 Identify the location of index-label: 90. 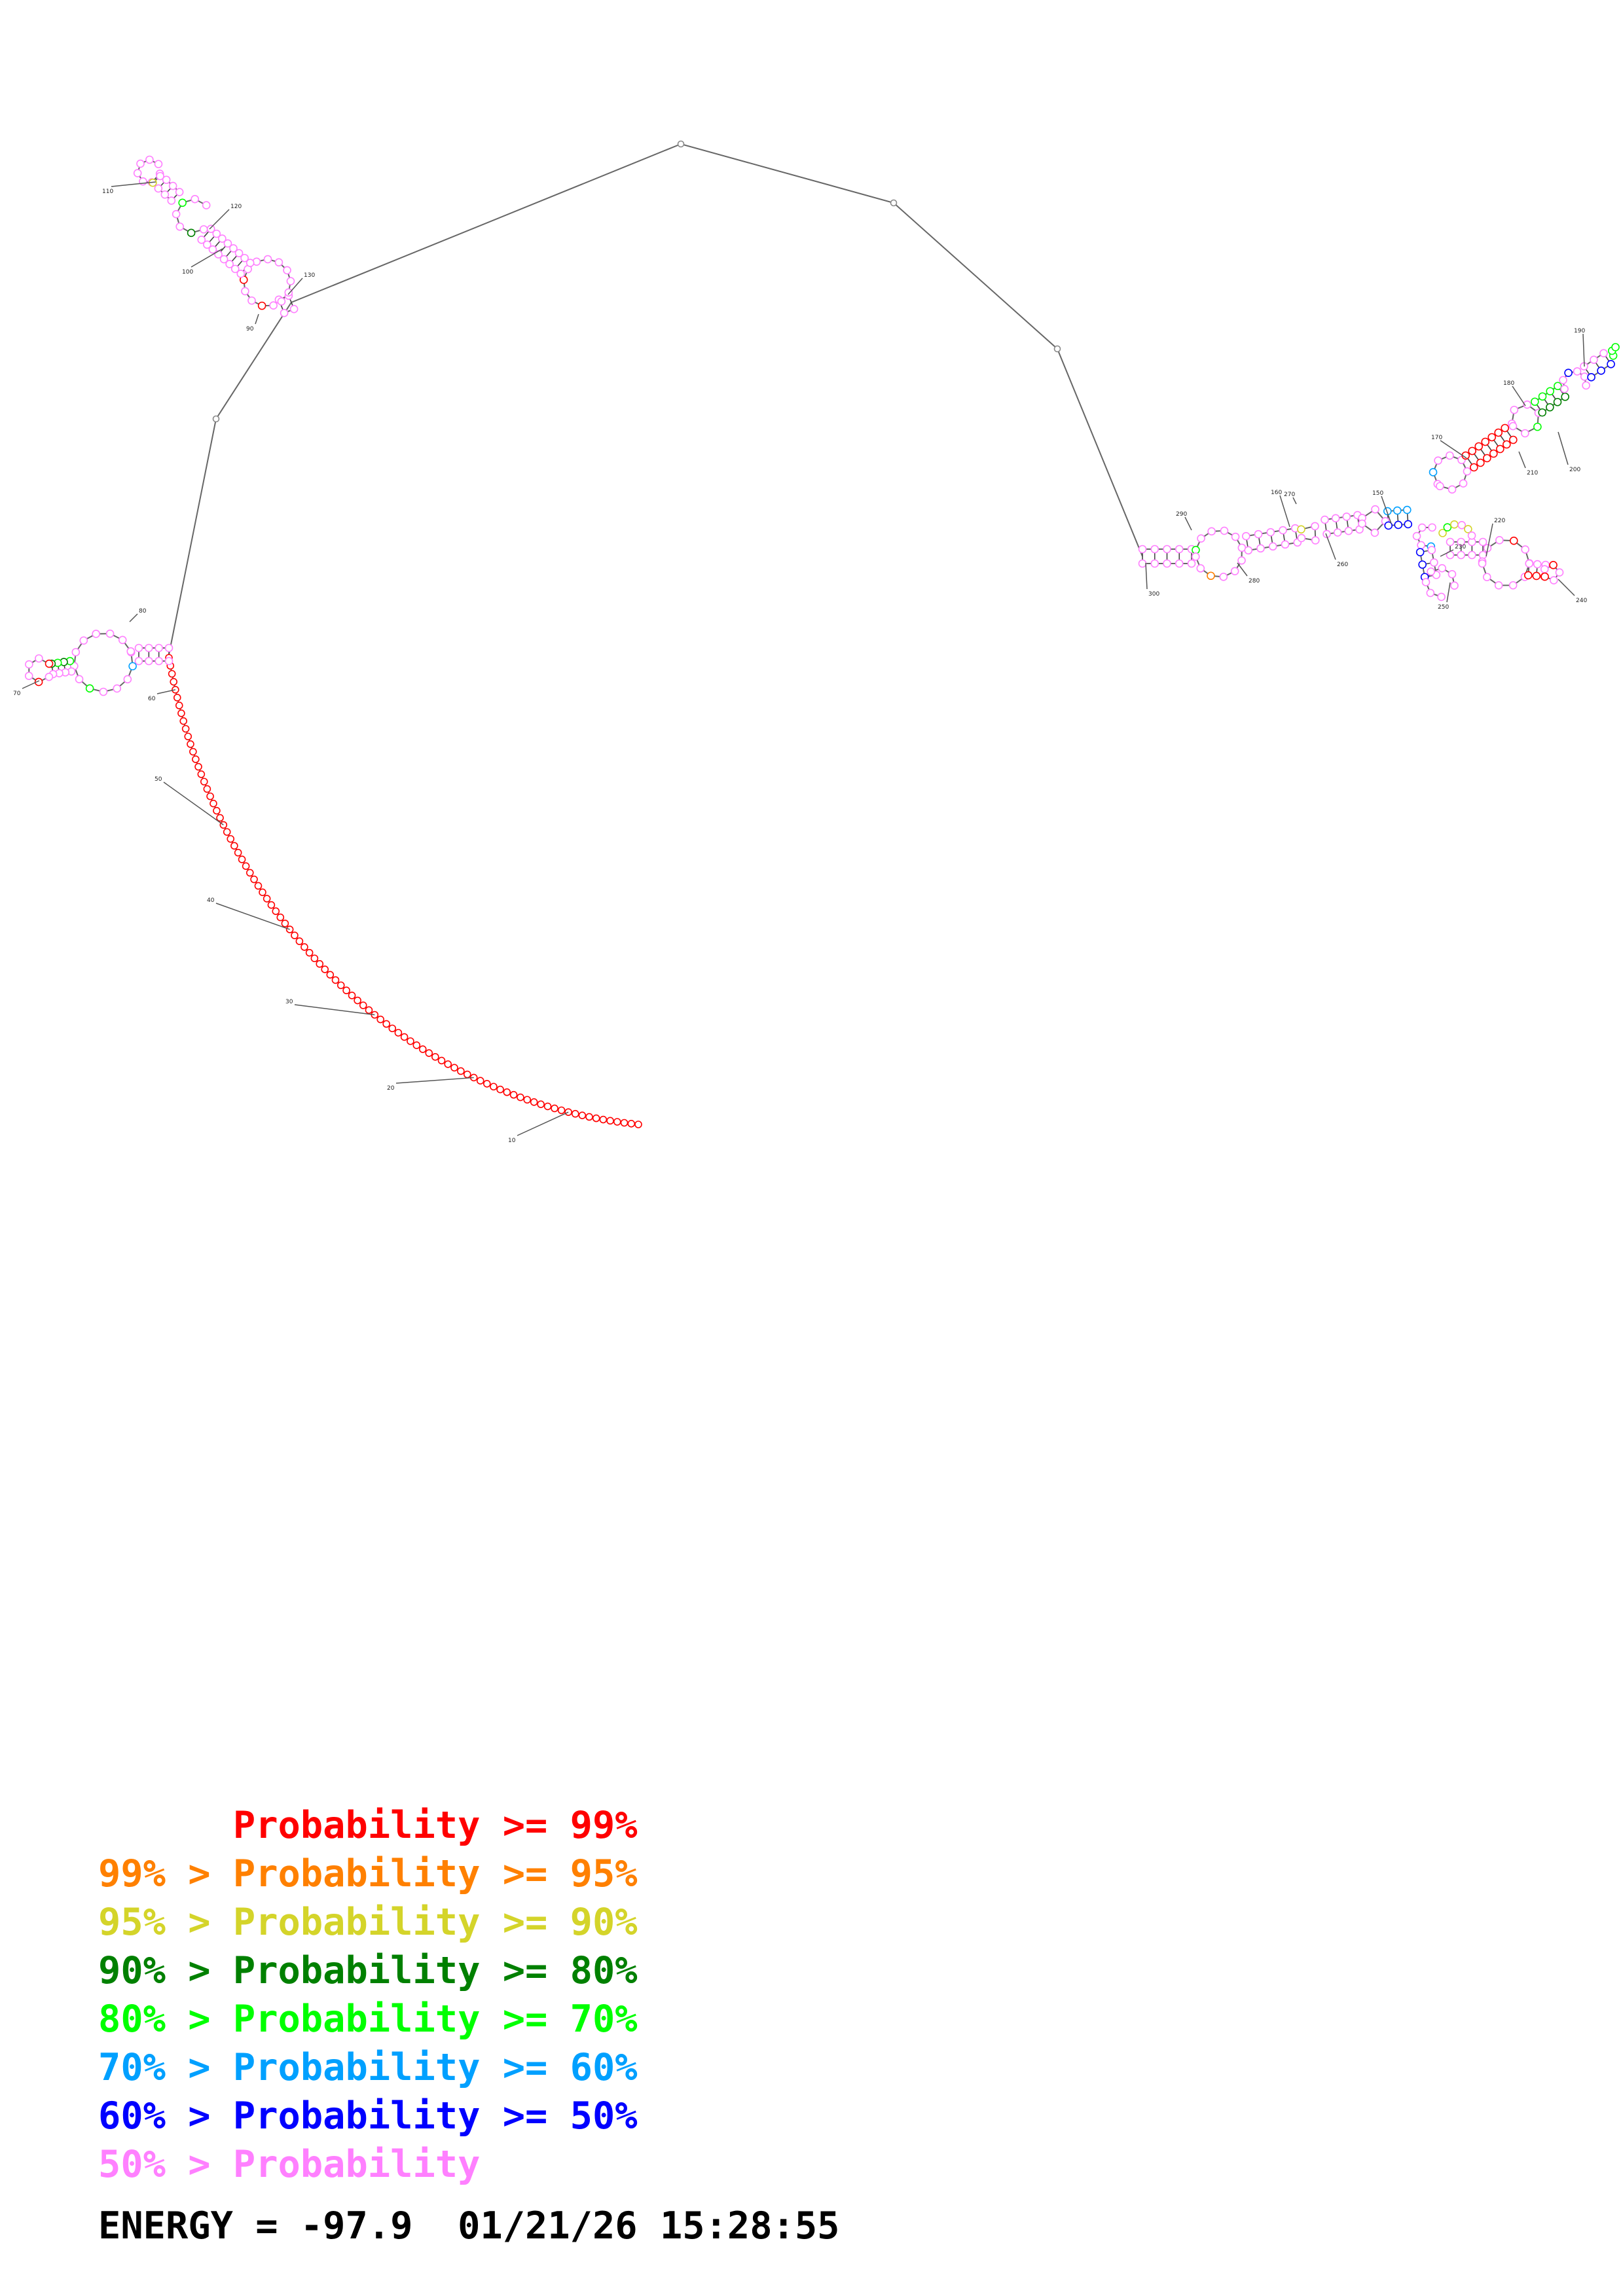
(250, 329).